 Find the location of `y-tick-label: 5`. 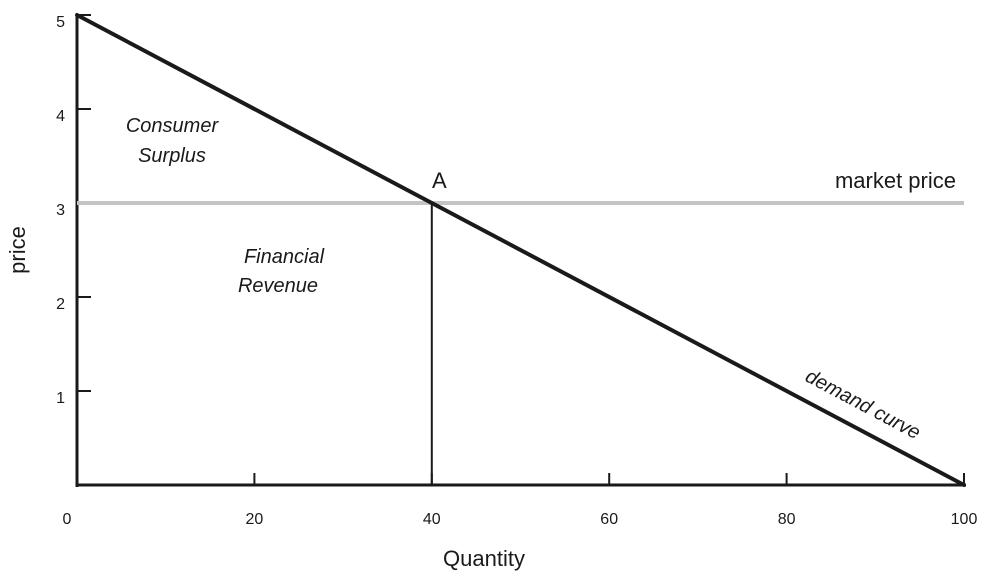

y-tick-label: 5 is located at coordinates (60, 22).